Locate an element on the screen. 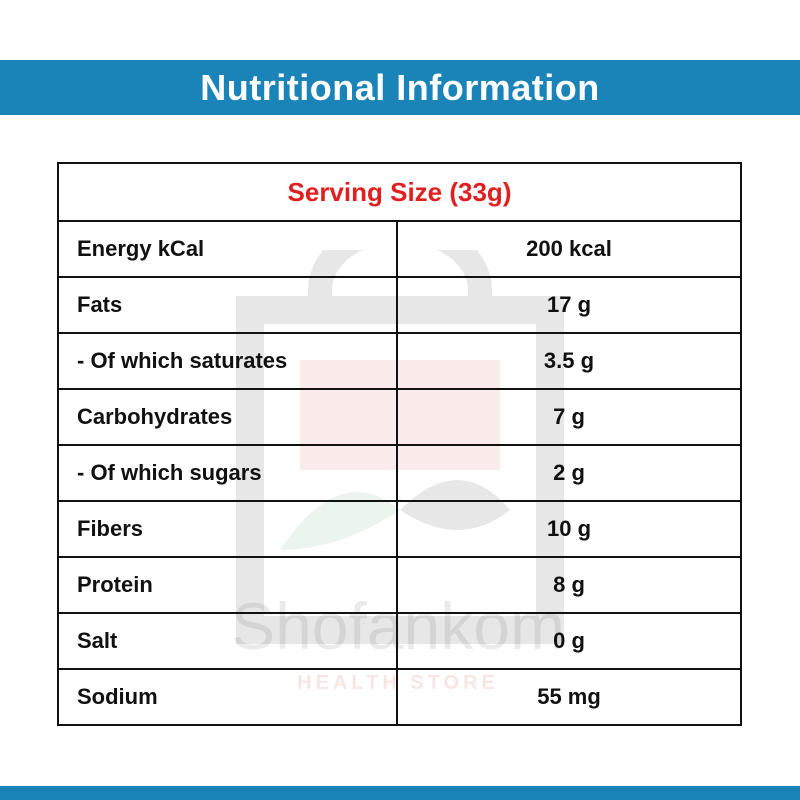 This screenshot has width=800, height=800. row-value: 10 g is located at coordinates (569, 529).